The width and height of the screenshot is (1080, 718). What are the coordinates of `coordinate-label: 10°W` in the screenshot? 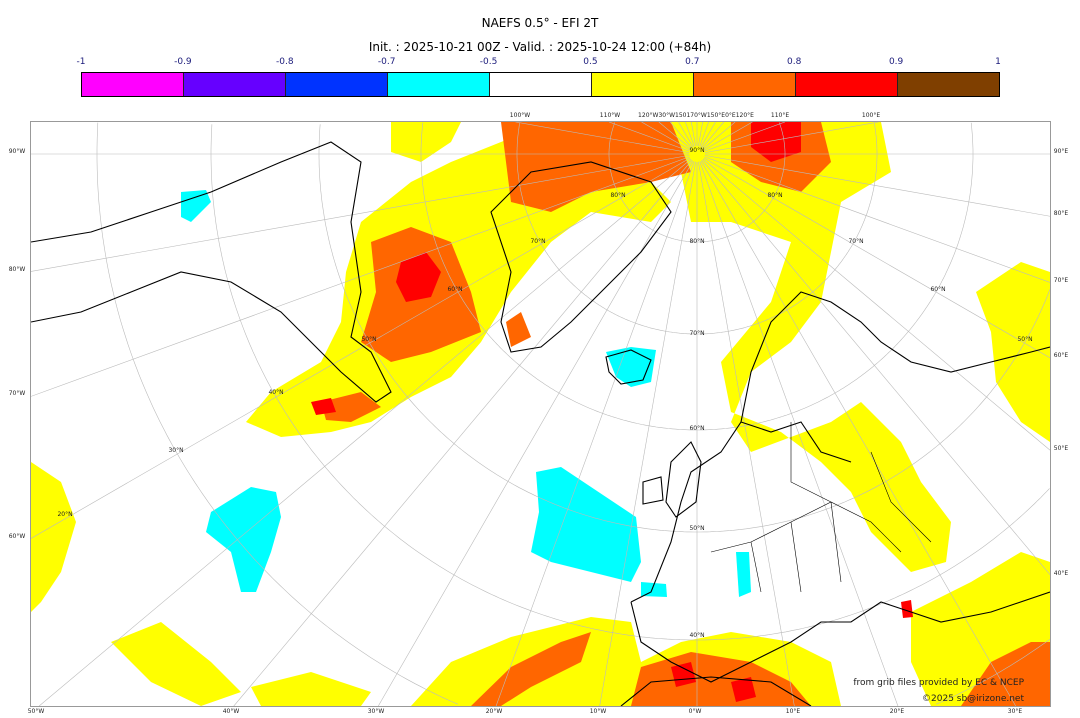 It's located at (598, 711).